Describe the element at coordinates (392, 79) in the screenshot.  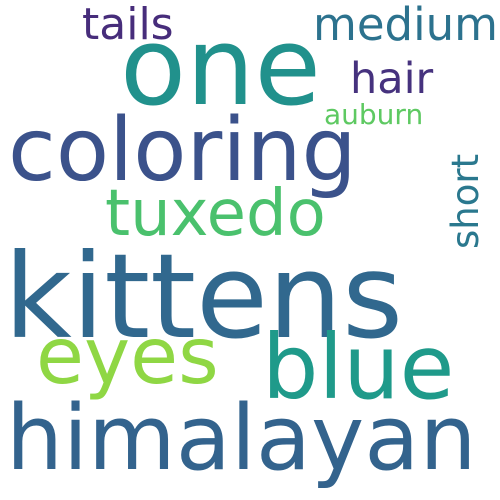
I see `word-hair: hair` at that location.